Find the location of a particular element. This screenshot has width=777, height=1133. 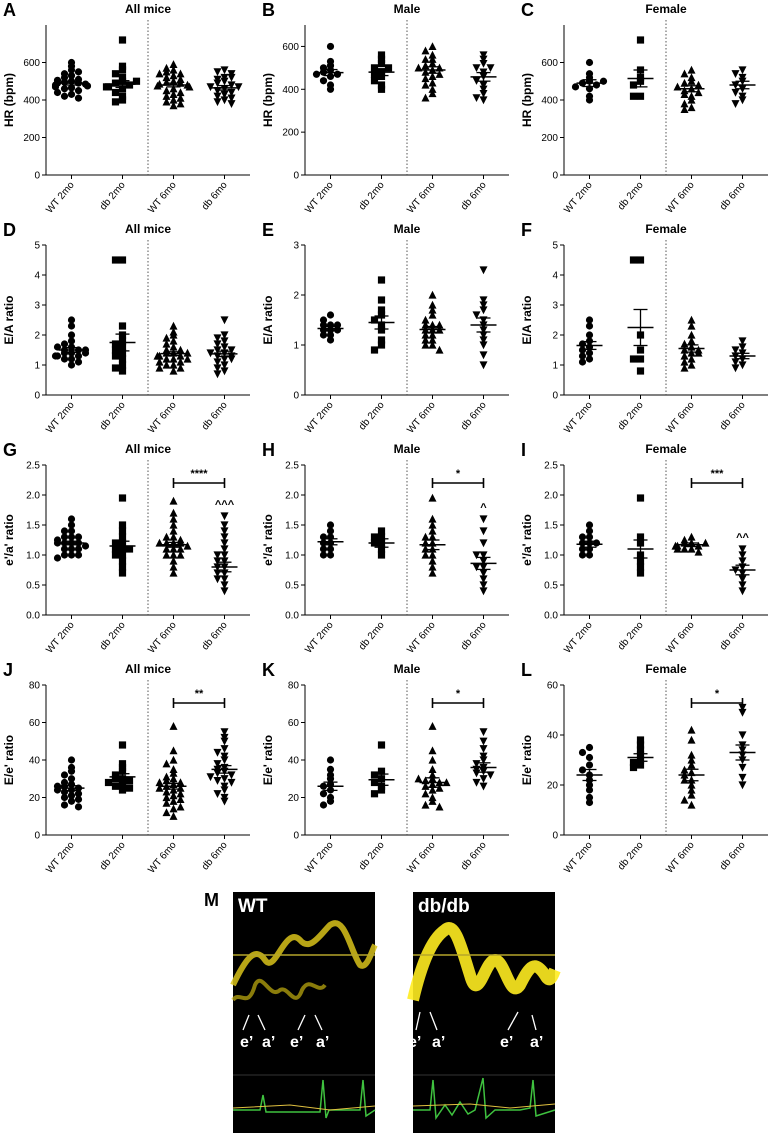

arrows is located at coordinates (389, 1021).